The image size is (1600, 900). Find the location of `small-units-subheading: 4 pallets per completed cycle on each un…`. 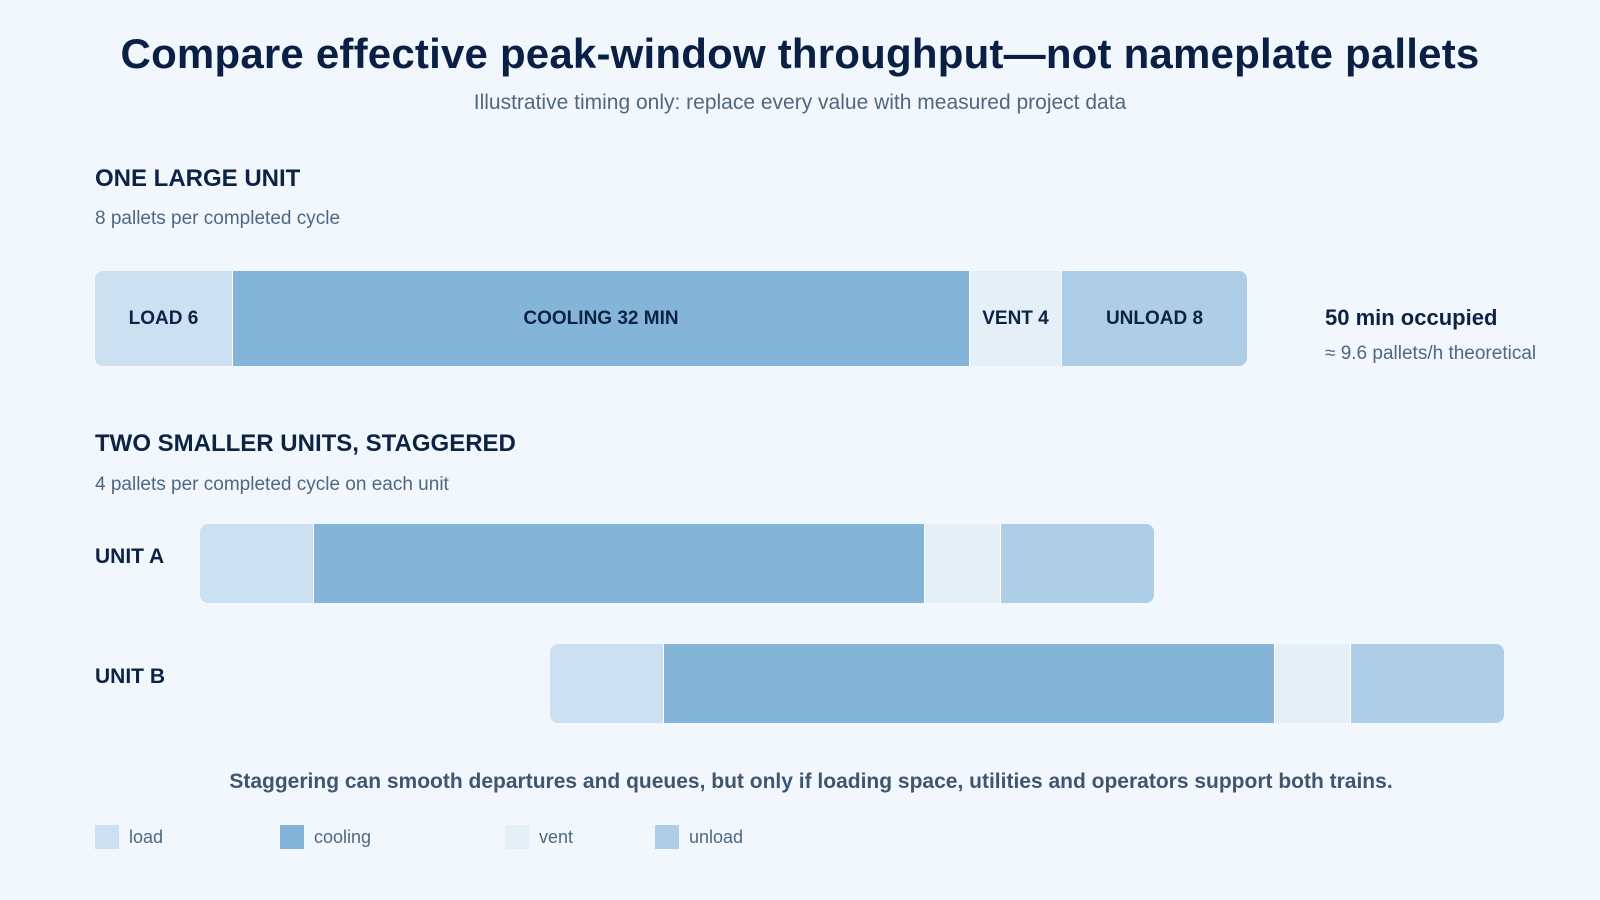

small-units-subheading: 4 pallets per completed cycle on each un… is located at coordinates (272, 484).